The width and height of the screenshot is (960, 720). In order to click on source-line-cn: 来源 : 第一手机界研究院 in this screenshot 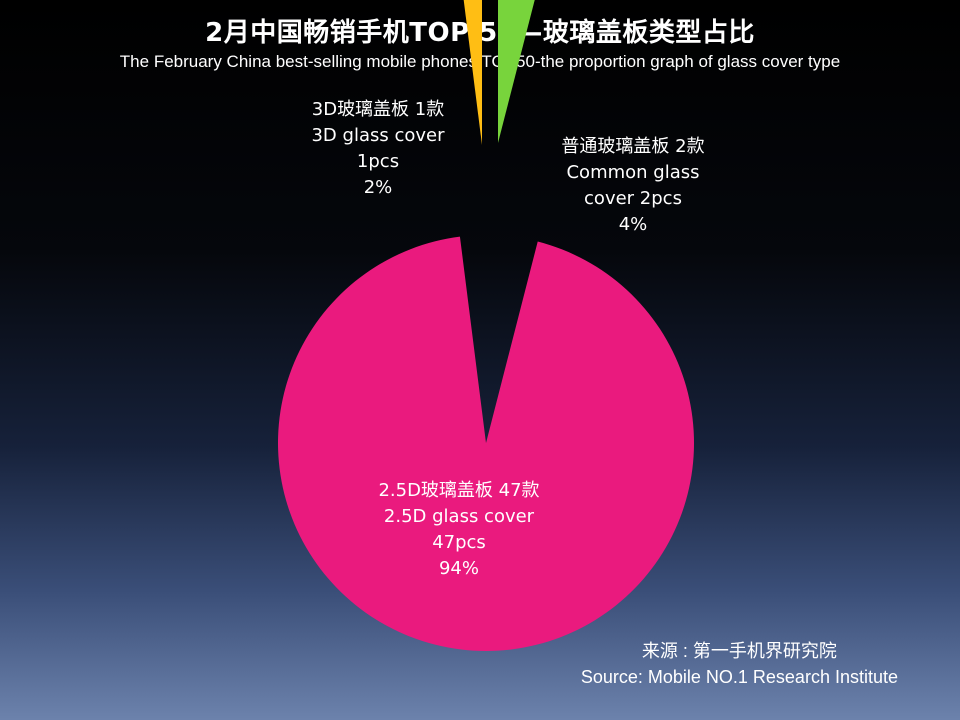, I will do `click(739, 651)`.